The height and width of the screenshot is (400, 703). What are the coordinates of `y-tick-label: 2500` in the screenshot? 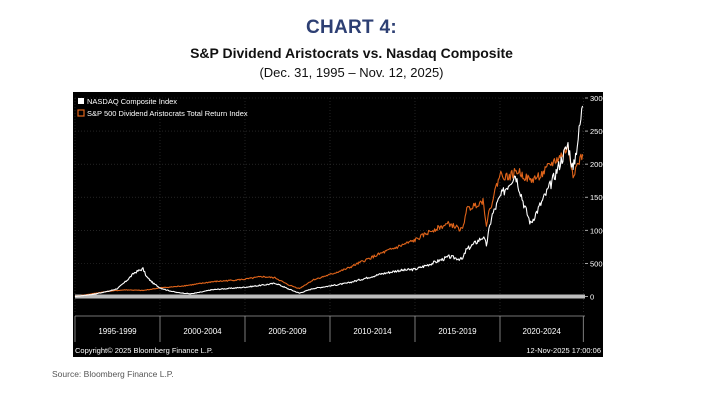 It's located at (596, 131).